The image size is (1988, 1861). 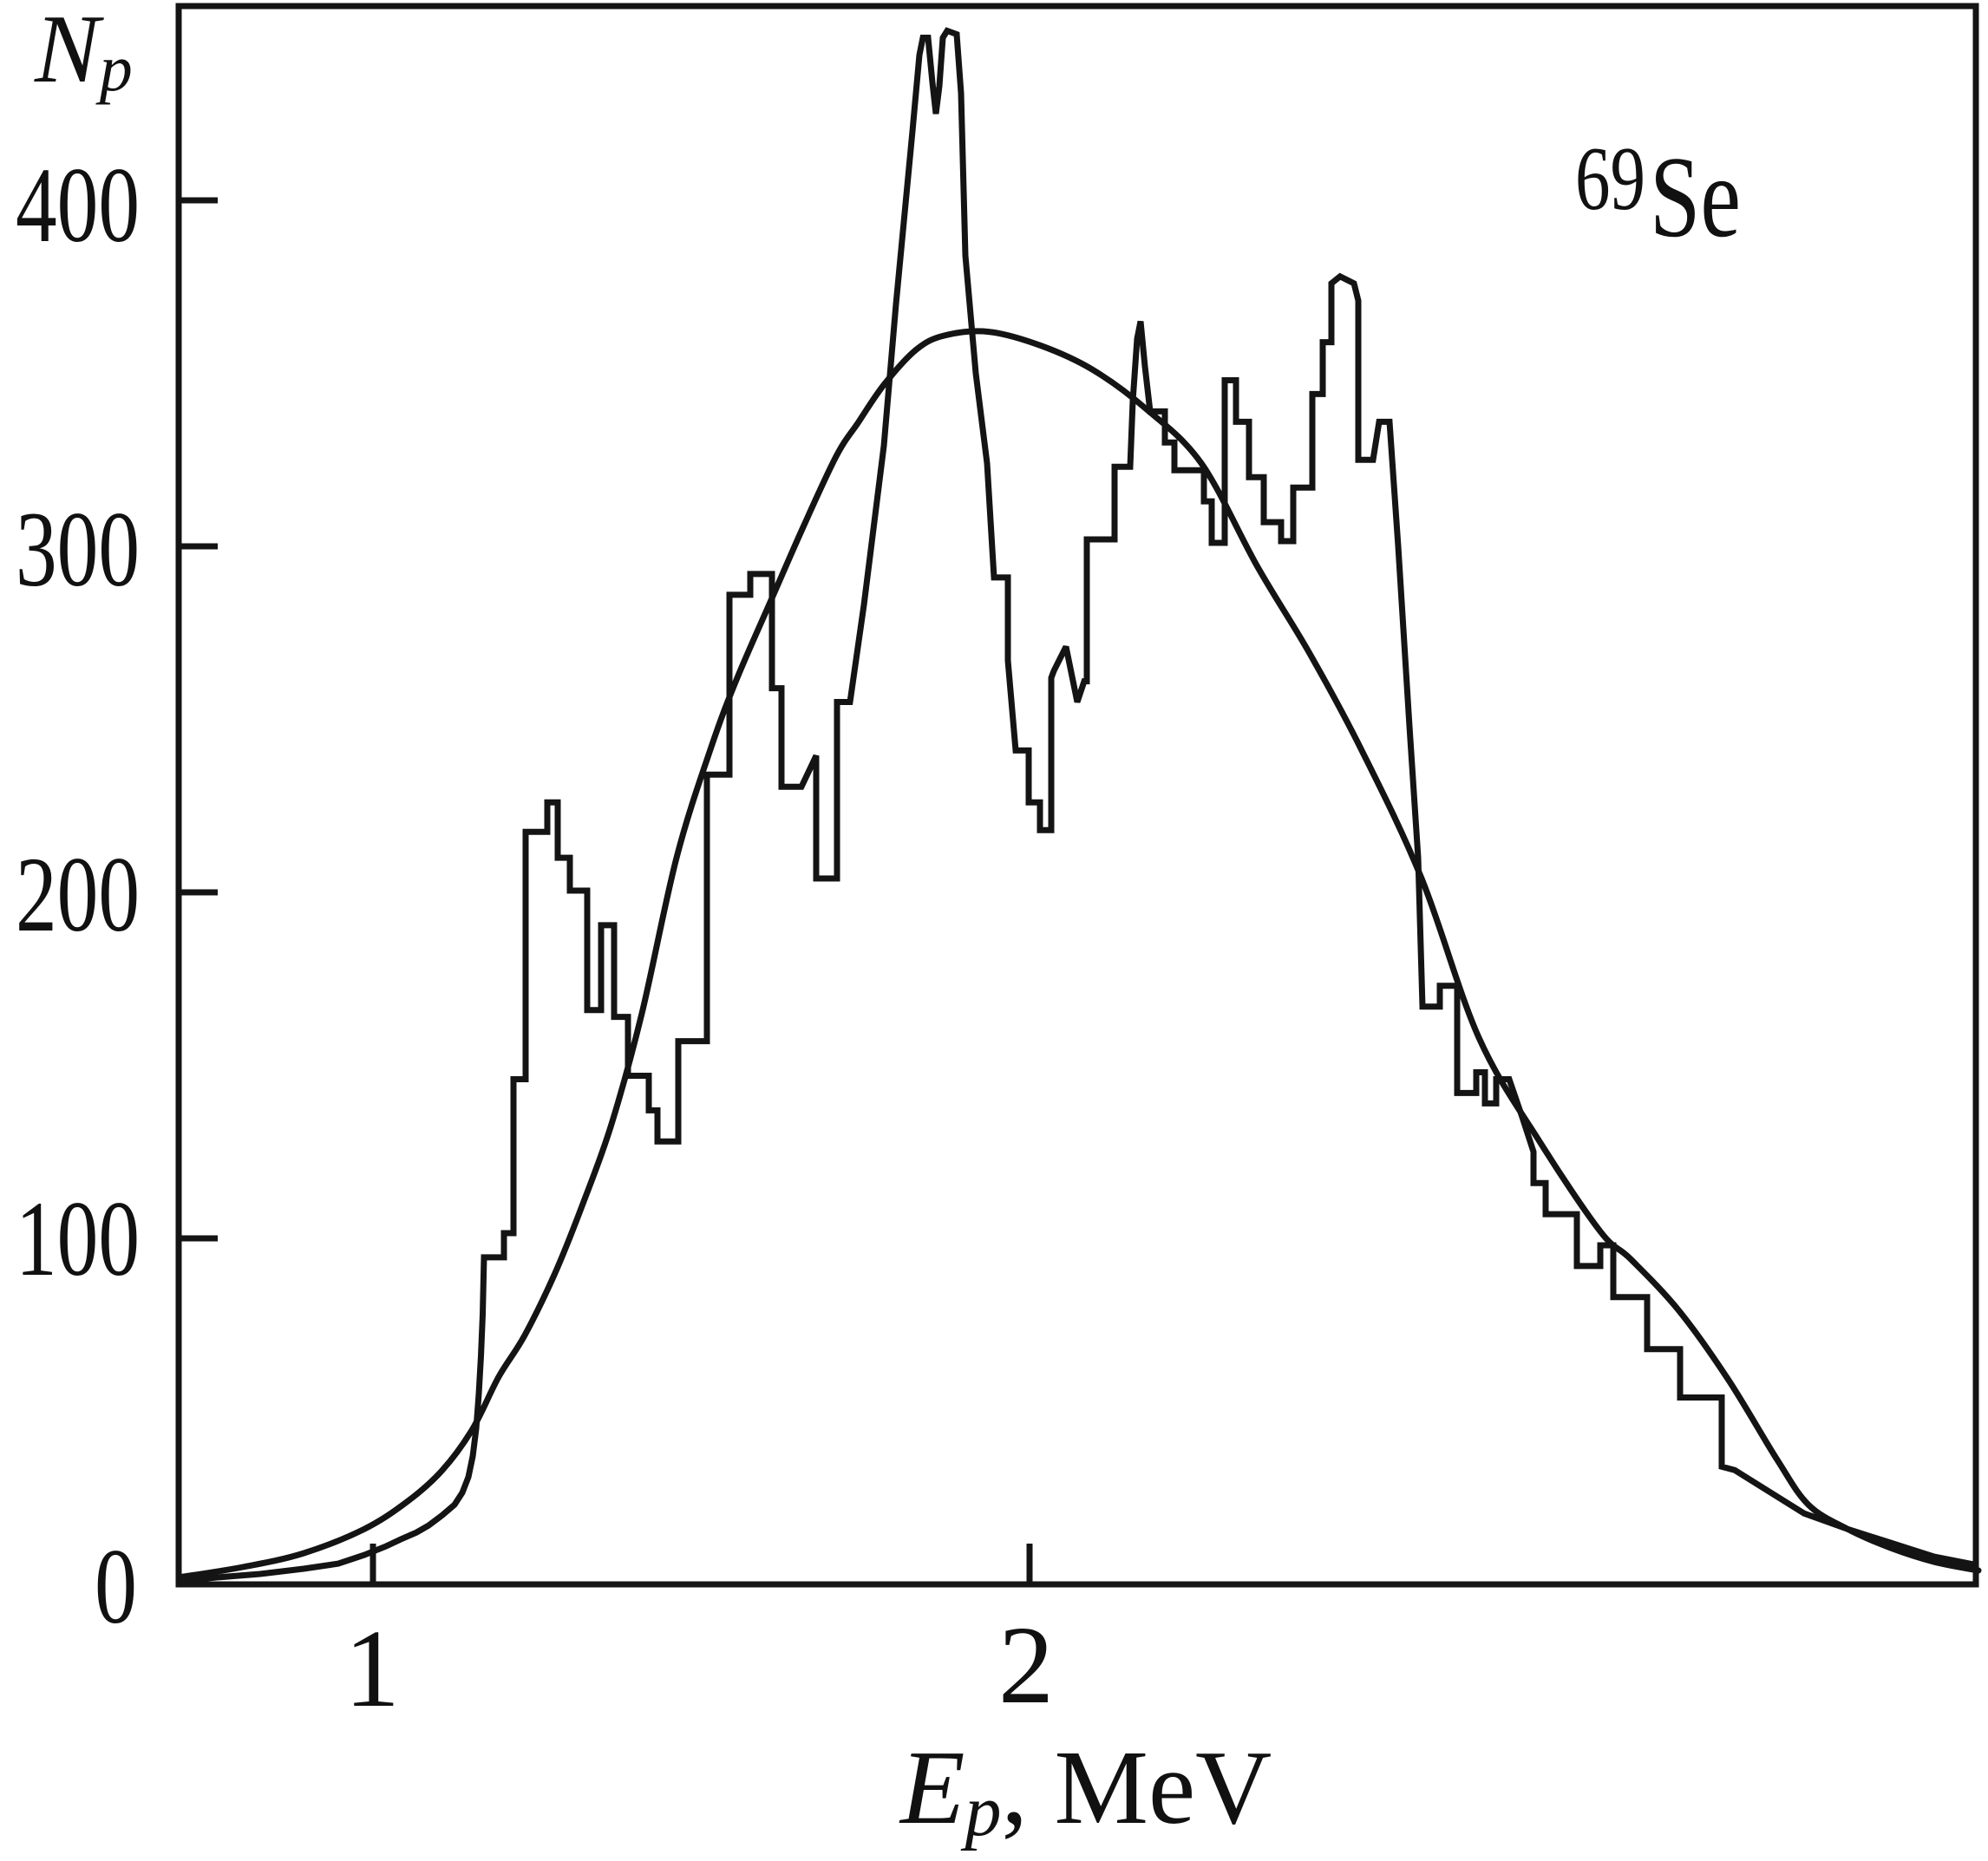 What do you see at coordinates (1695, 197) in the screenshot?
I see `svg-text: Se` at bounding box center [1695, 197].